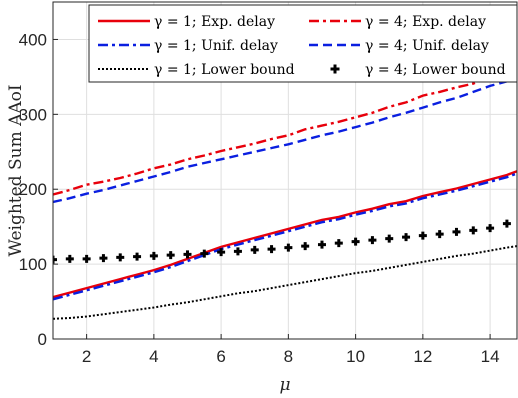 The width and height of the screenshot is (518, 398). I want to click on x-tick-label: 14, so click(490, 356).